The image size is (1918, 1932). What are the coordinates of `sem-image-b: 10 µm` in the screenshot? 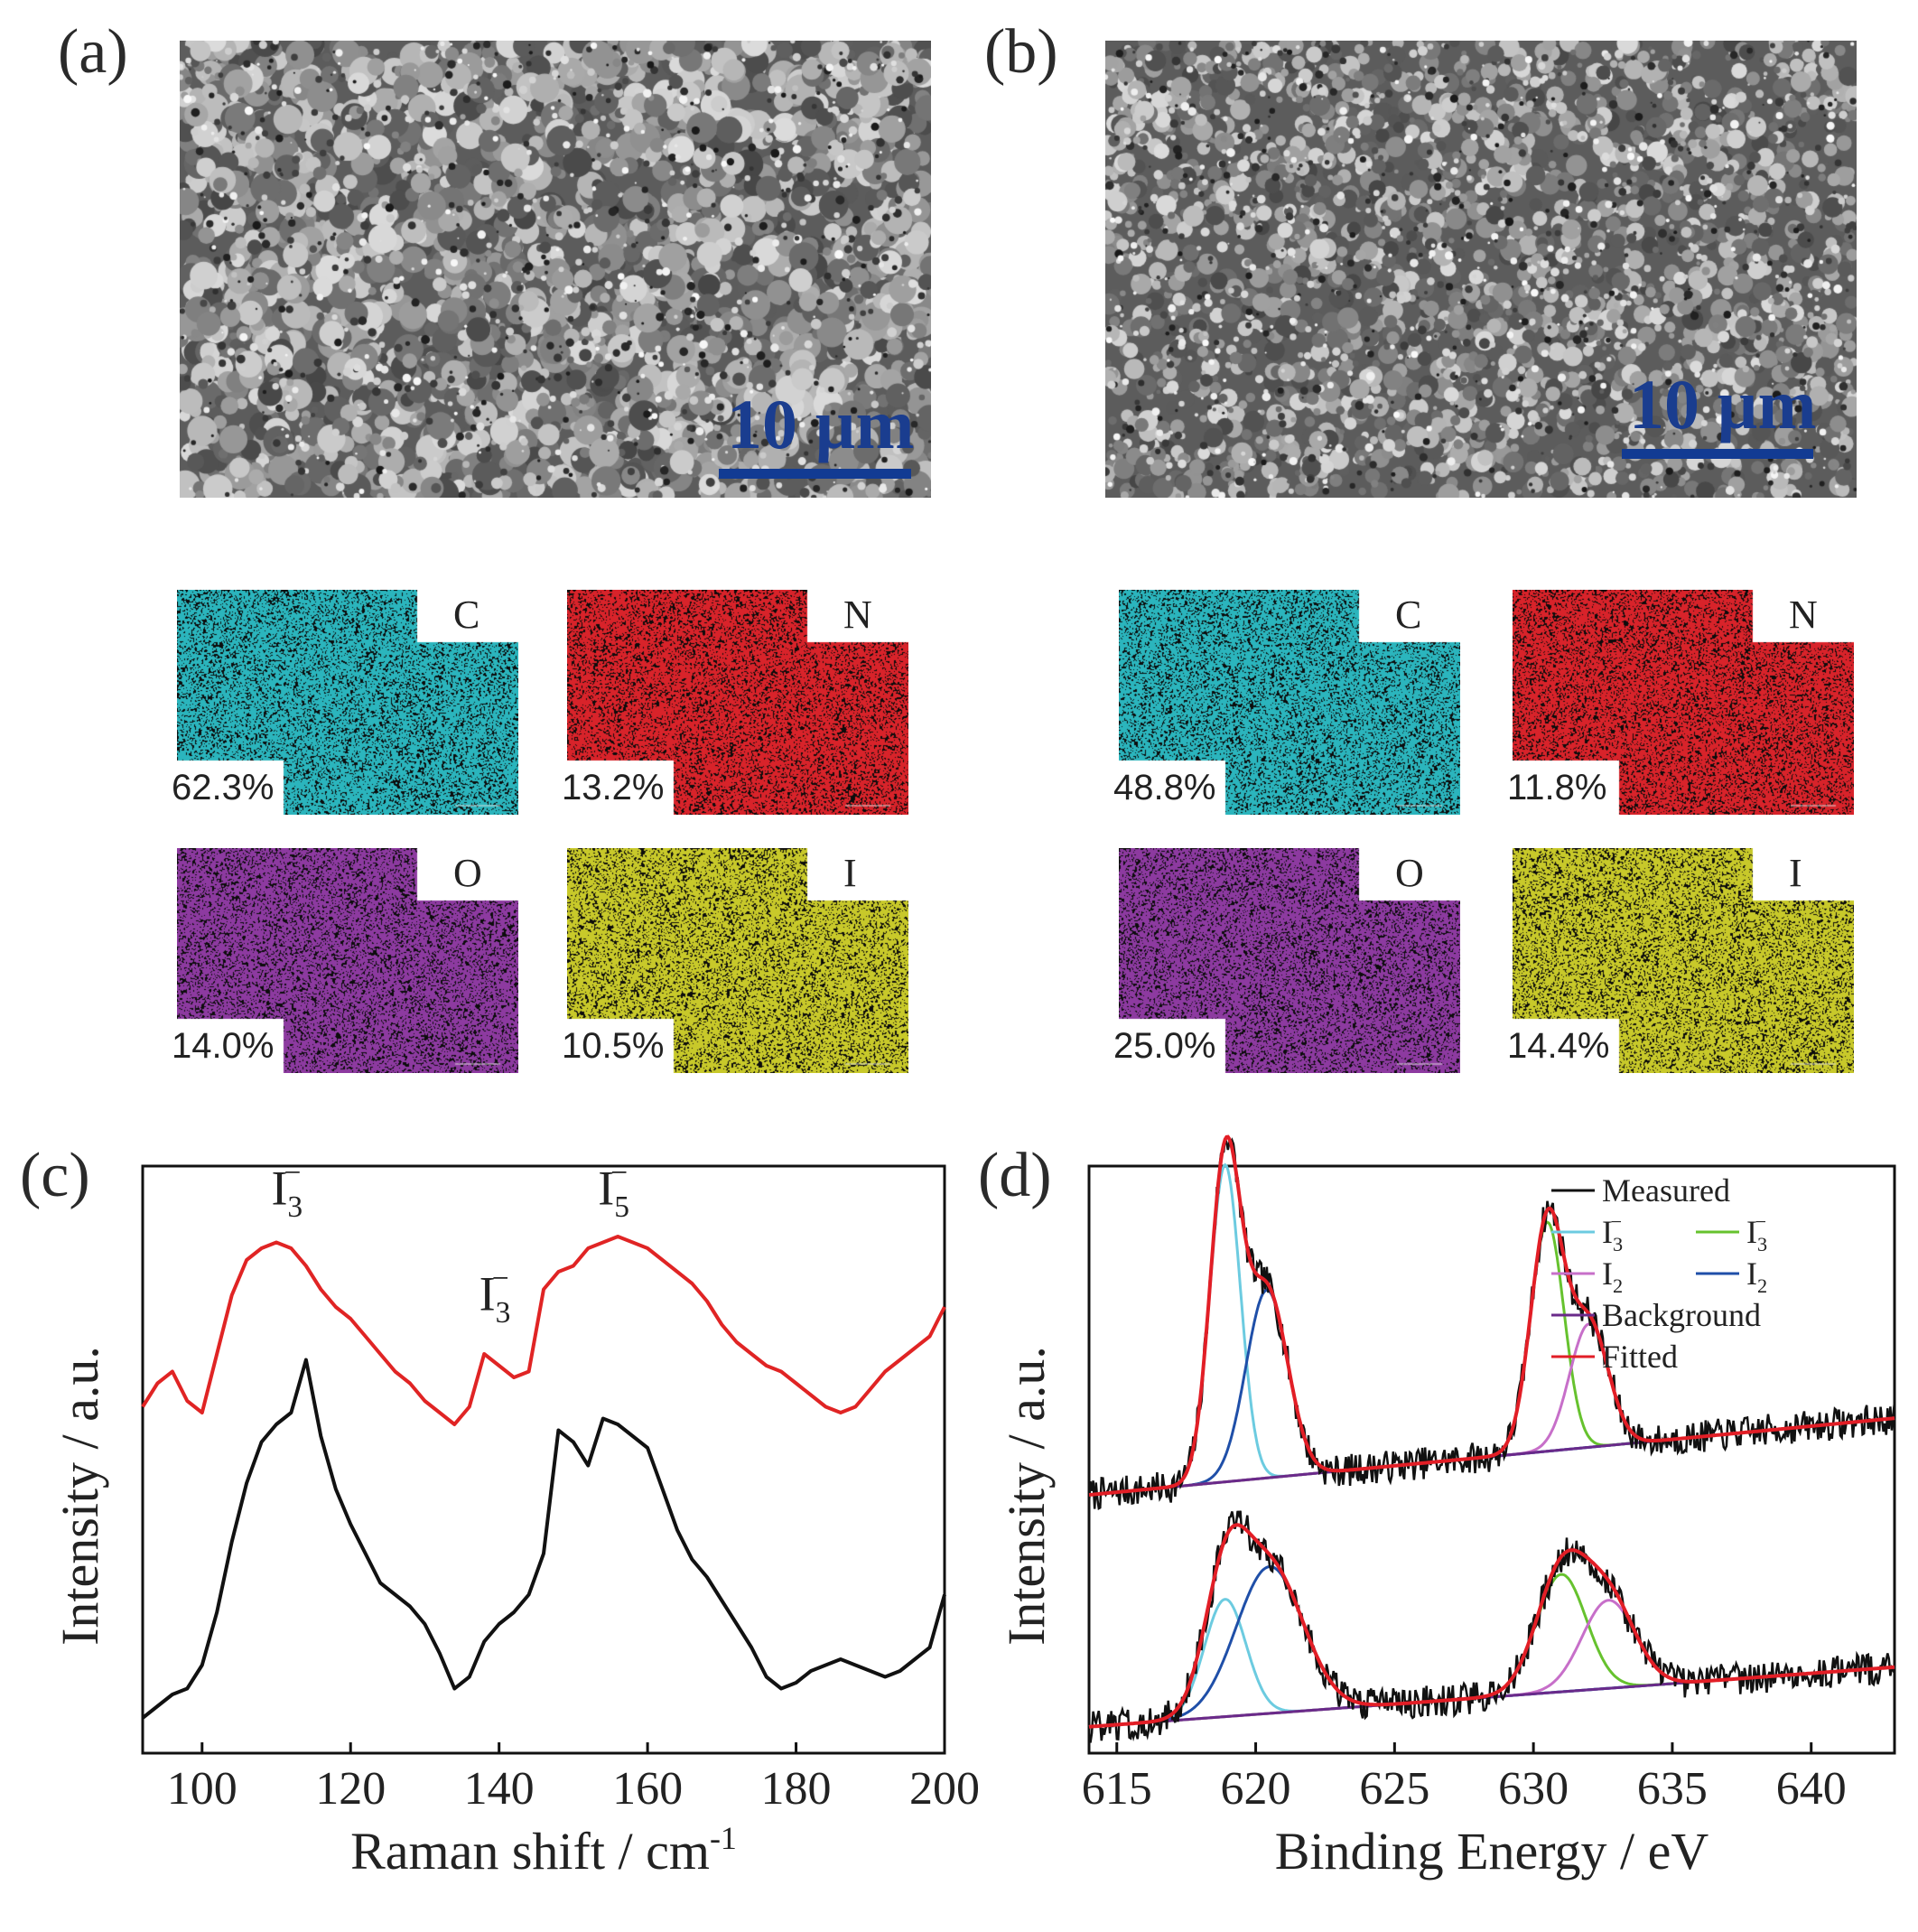 It's located at (1481, 269).